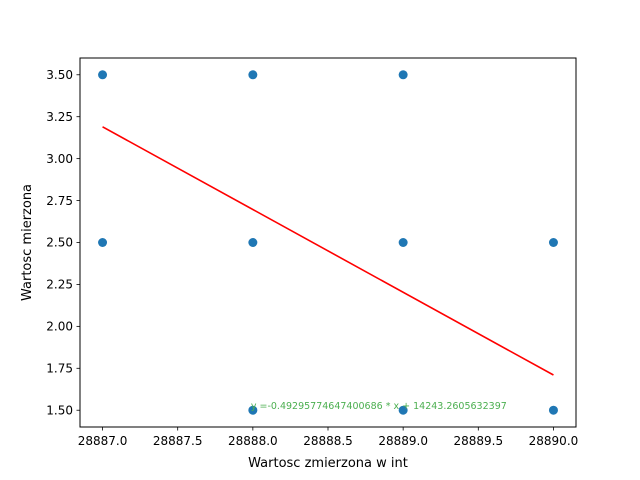 This screenshot has height=480, width=640. I want to click on y-tick-label: 1.75, so click(59, 368).